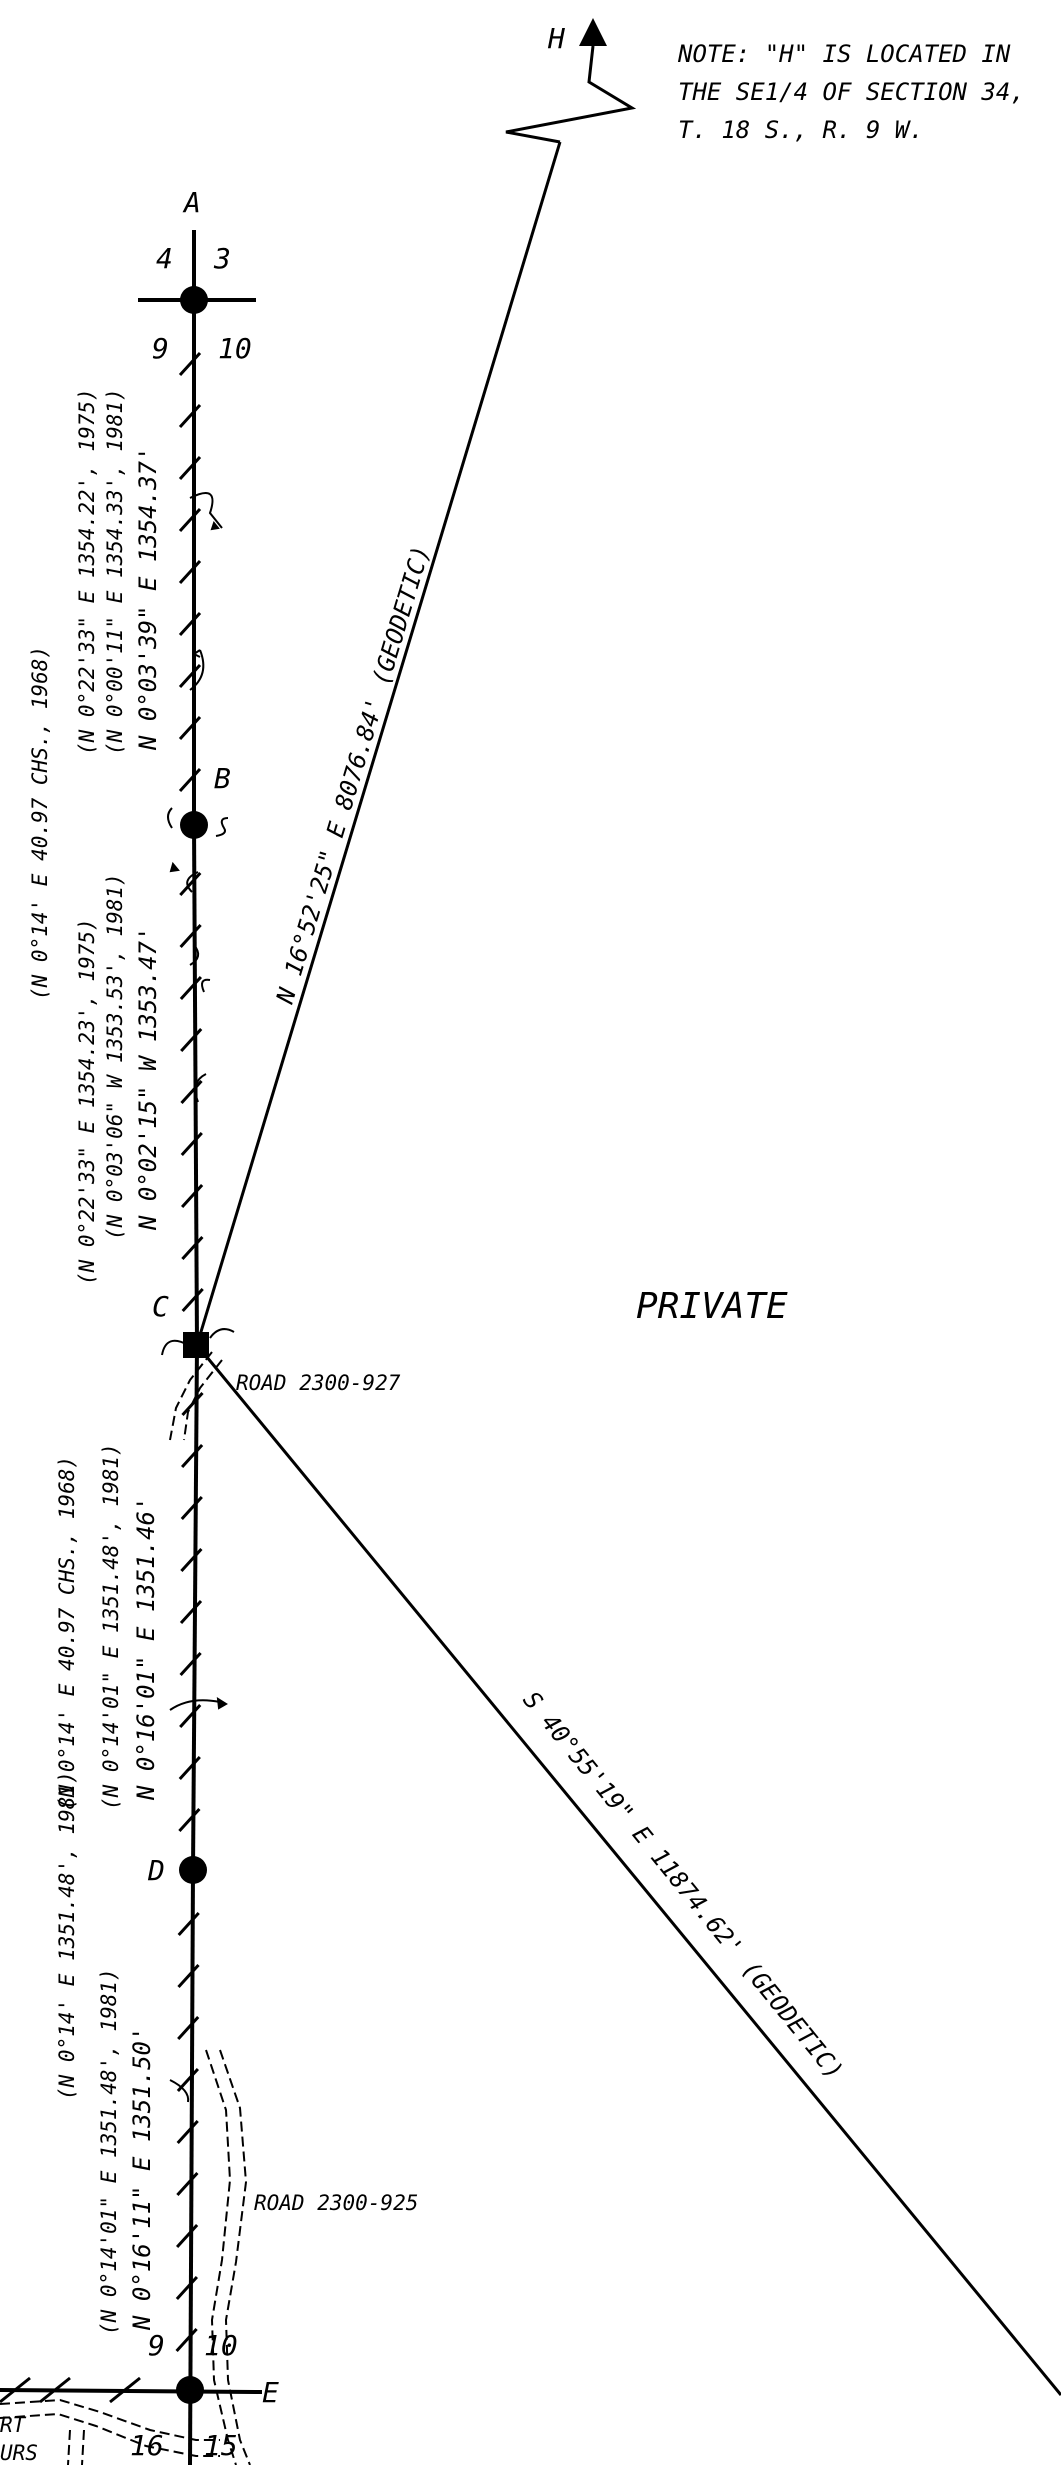 The height and width of the screenshot is (2465, 1061). Describe the element at coordinates (844, 54) in the screenshot. I see `note-line-1: NOTE: "H" IS LOCATED IN` at that location.